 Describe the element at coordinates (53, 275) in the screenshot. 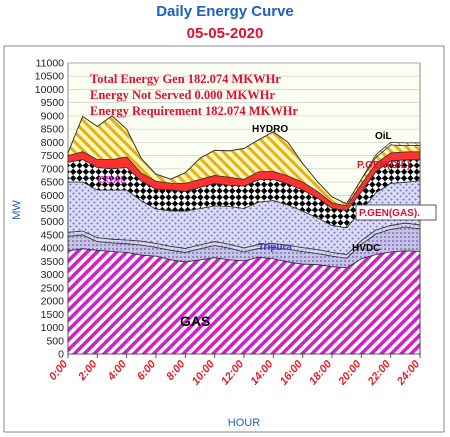

I see `y-tick-label: 3000` at that location.